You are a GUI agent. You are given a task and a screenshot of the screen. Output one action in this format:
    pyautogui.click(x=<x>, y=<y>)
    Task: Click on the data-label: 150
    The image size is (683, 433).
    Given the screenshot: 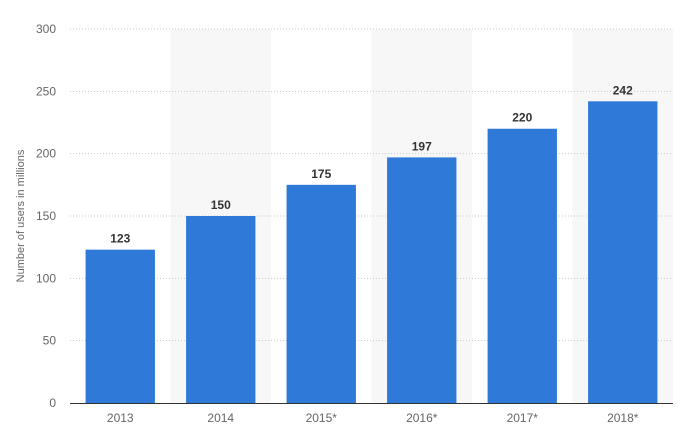 What is the action you would take?
    pyautogui.click(x=221, y=205)
    